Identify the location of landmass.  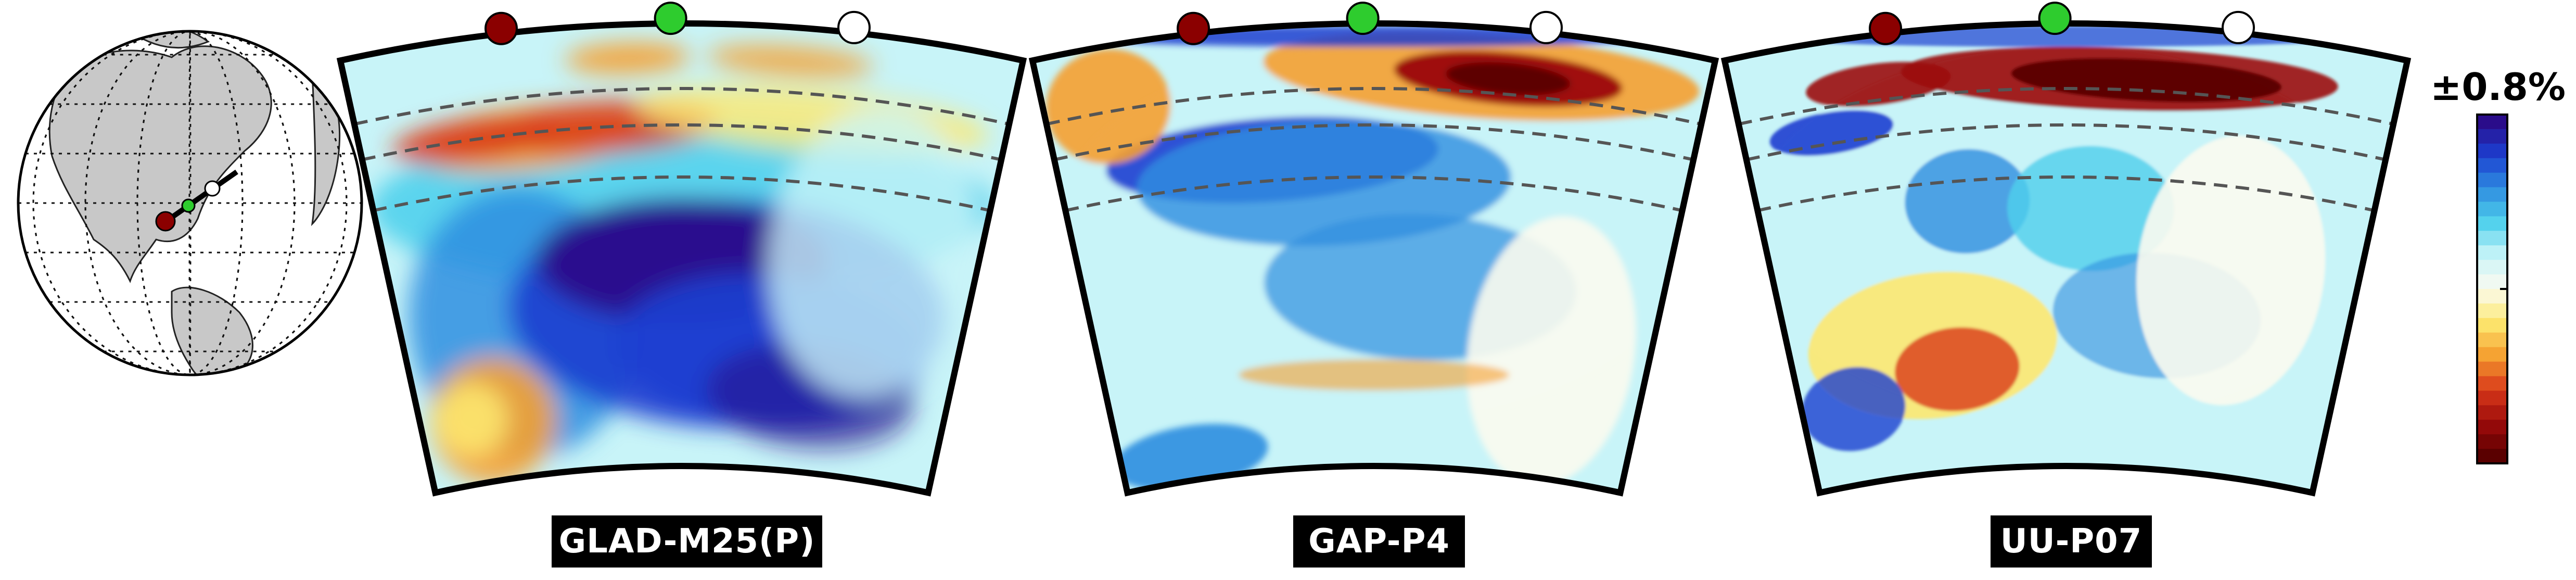
(160, 164).